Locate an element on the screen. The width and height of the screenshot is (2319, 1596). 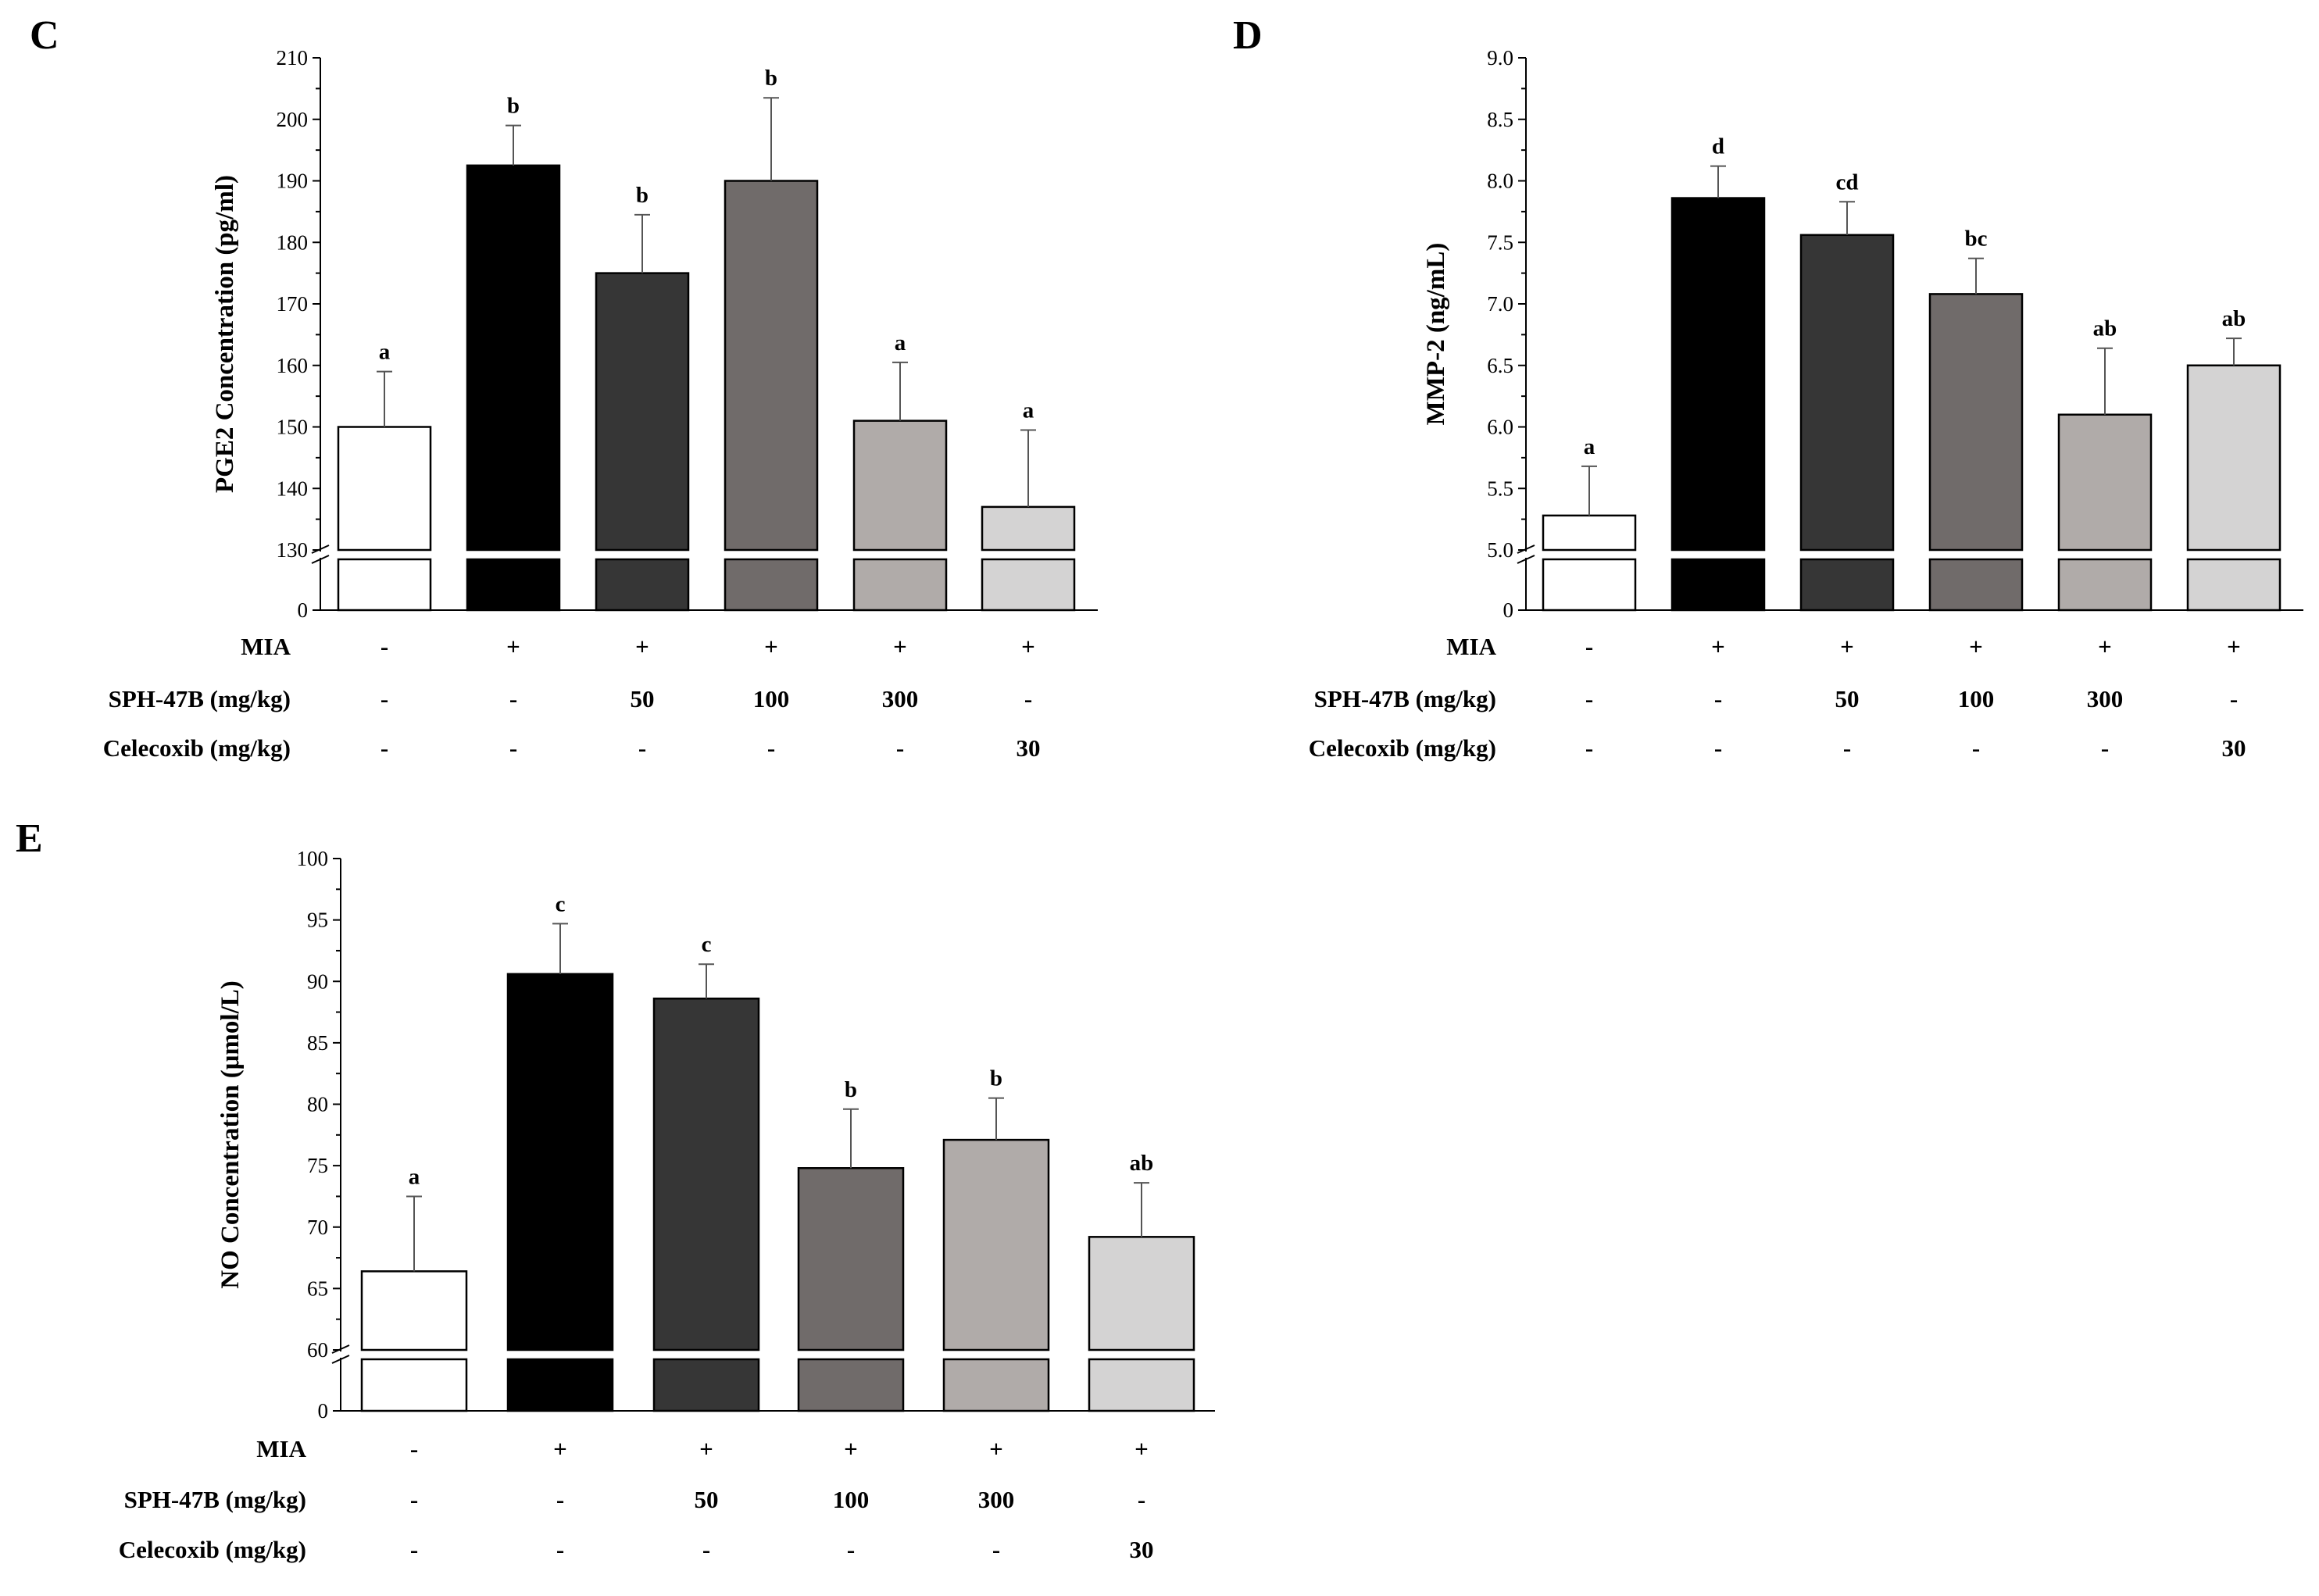
y-tick-label: 6.5 is located at coordinates (1500, 365).